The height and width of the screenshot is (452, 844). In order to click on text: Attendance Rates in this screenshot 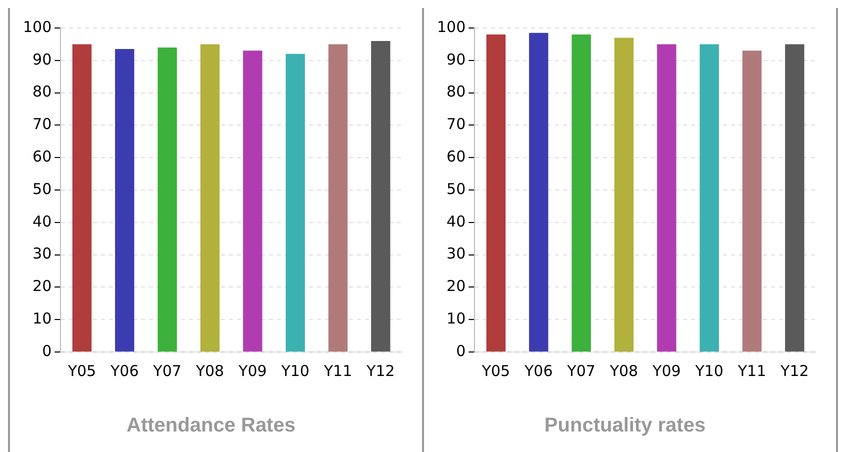, I will do `click(211, 425)`.